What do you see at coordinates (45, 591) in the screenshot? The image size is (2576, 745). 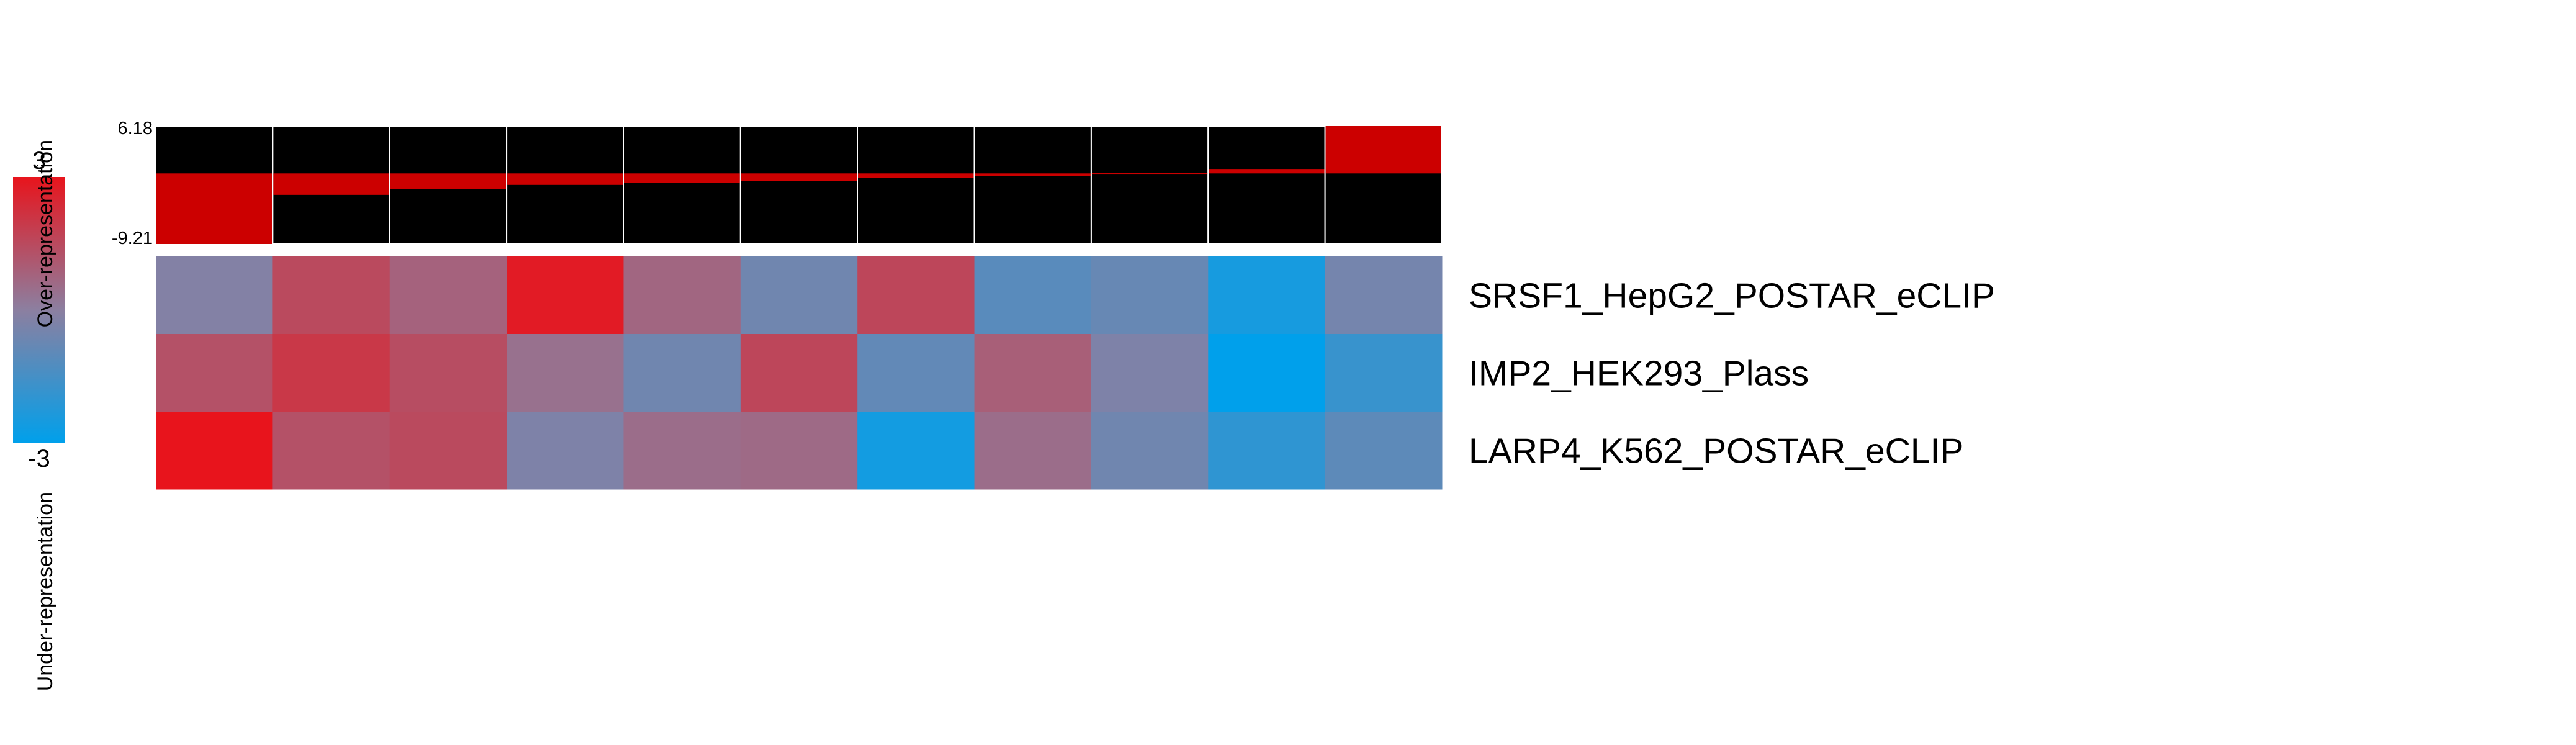 I see `legend-bottom-caption: Under-representation` at bounding box center [45, 591].